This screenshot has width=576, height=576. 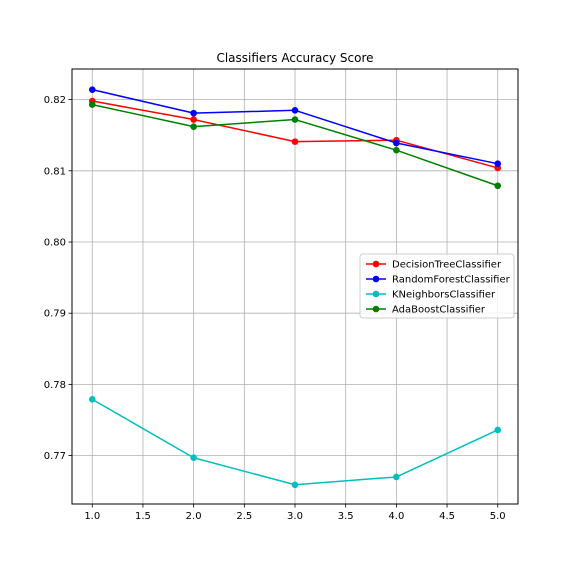 I want to click on y-tick-label: 0.77, so click(x=55, y=456).